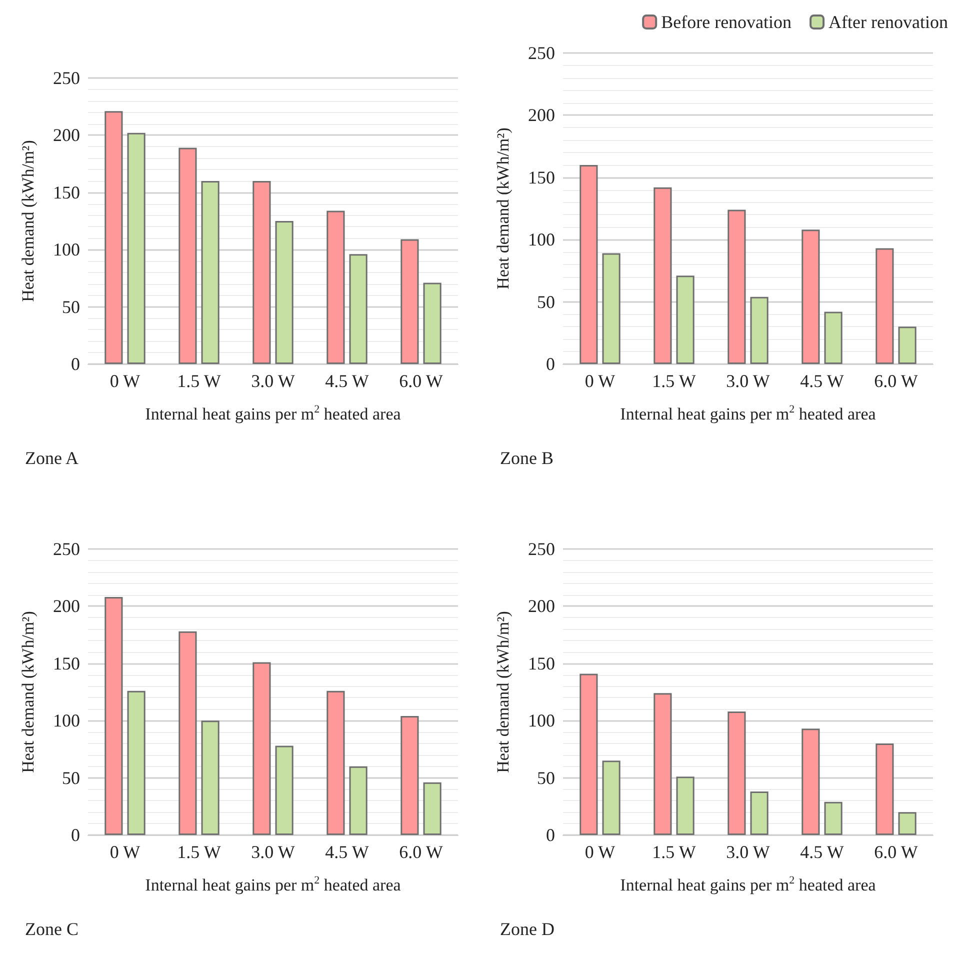 Image resolution: width=957 pixels, height=953 pixels. Describe the element at coordinates (888, 22) in the screenshot. I see `legend-label: After renovation` at that location.